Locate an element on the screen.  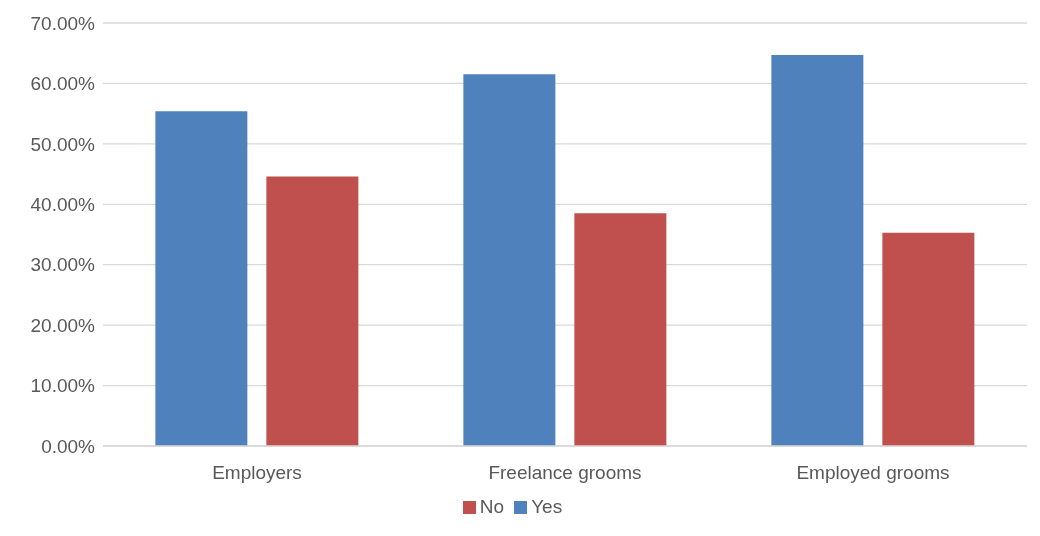
x-tick-label: Freelance grooms is located at coordinates (565, 473).